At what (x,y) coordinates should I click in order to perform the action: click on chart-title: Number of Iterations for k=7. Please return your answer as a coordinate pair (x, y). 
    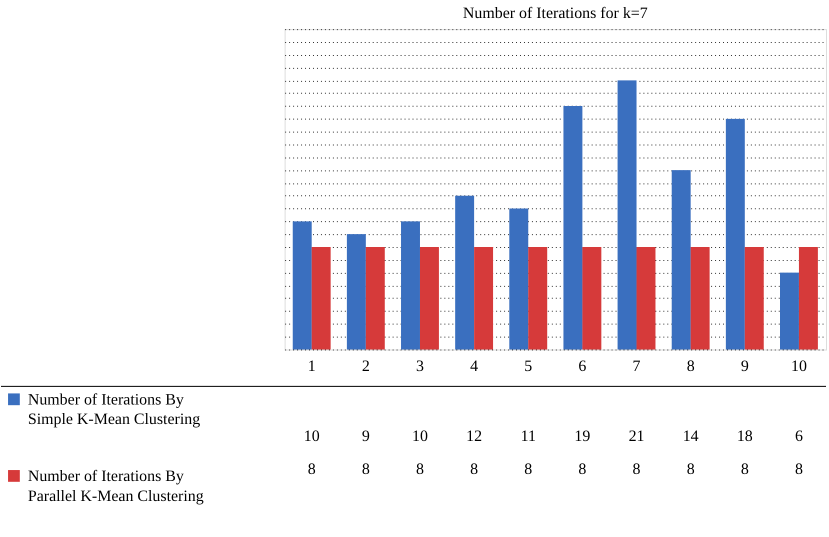
    Looking at the image, I should click on (555, 13).